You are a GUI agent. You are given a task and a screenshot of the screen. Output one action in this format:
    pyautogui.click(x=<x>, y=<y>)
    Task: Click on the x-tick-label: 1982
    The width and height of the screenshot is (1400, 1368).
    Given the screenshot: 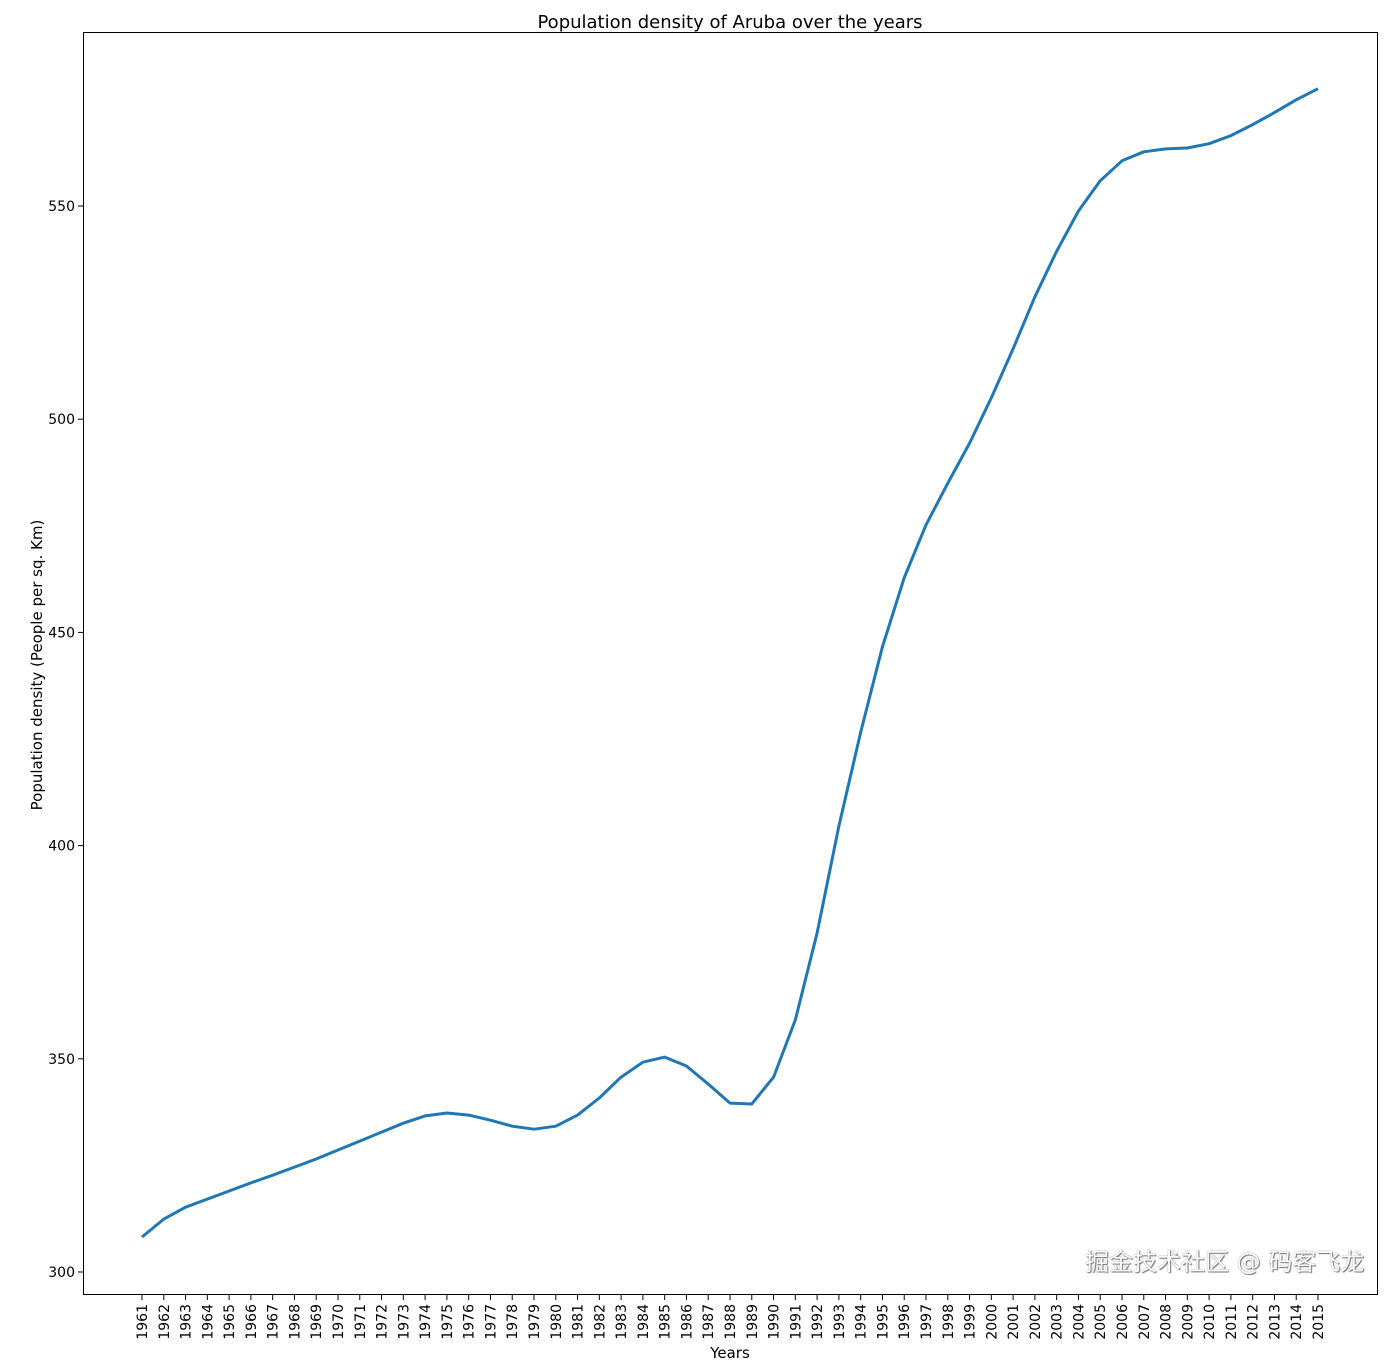 What is the action you would take?
    pyautogui.click(x=600, y=1322)
    